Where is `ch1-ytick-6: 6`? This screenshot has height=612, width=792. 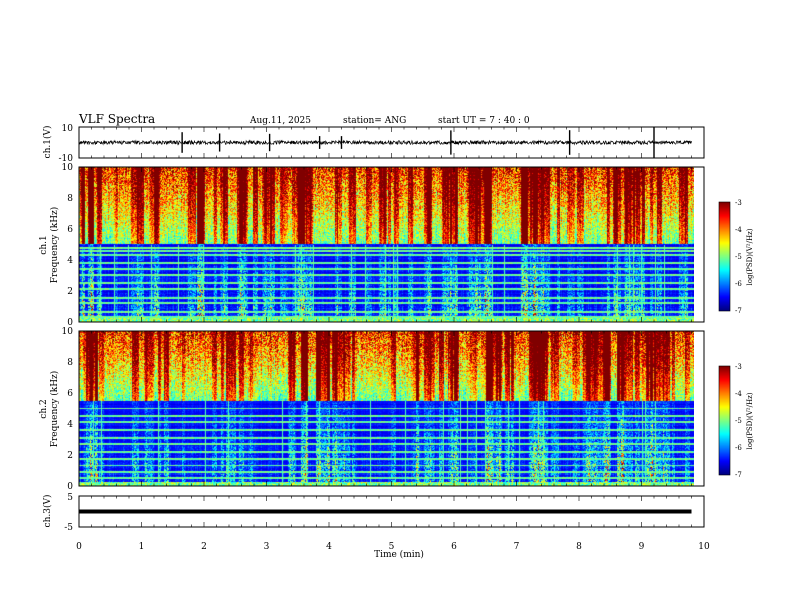
ch1-ytick-6: 6 is located at coordinates (70, 230).